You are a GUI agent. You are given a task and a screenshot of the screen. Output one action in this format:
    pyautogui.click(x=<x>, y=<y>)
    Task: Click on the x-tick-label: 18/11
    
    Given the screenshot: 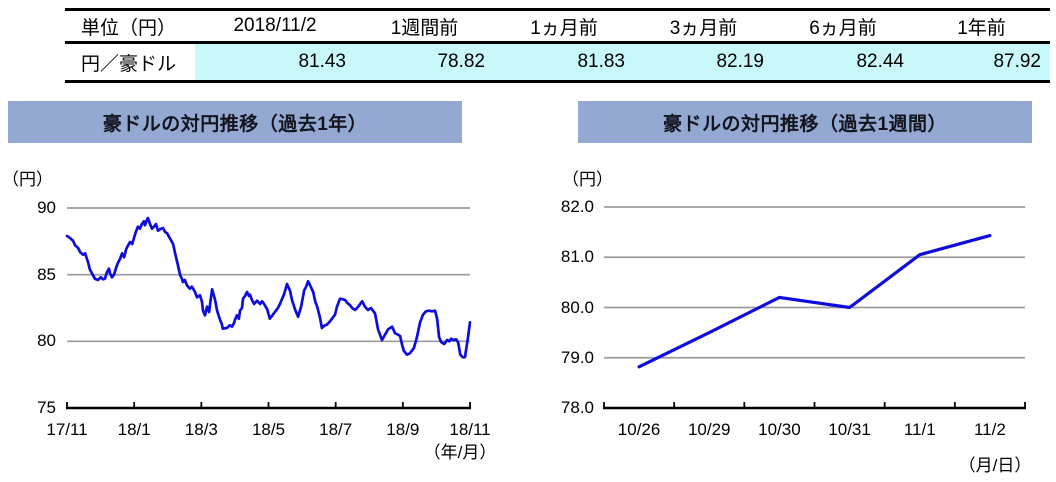 What is the action you would take?
    pyautogui.click(x=470, y=429)
    